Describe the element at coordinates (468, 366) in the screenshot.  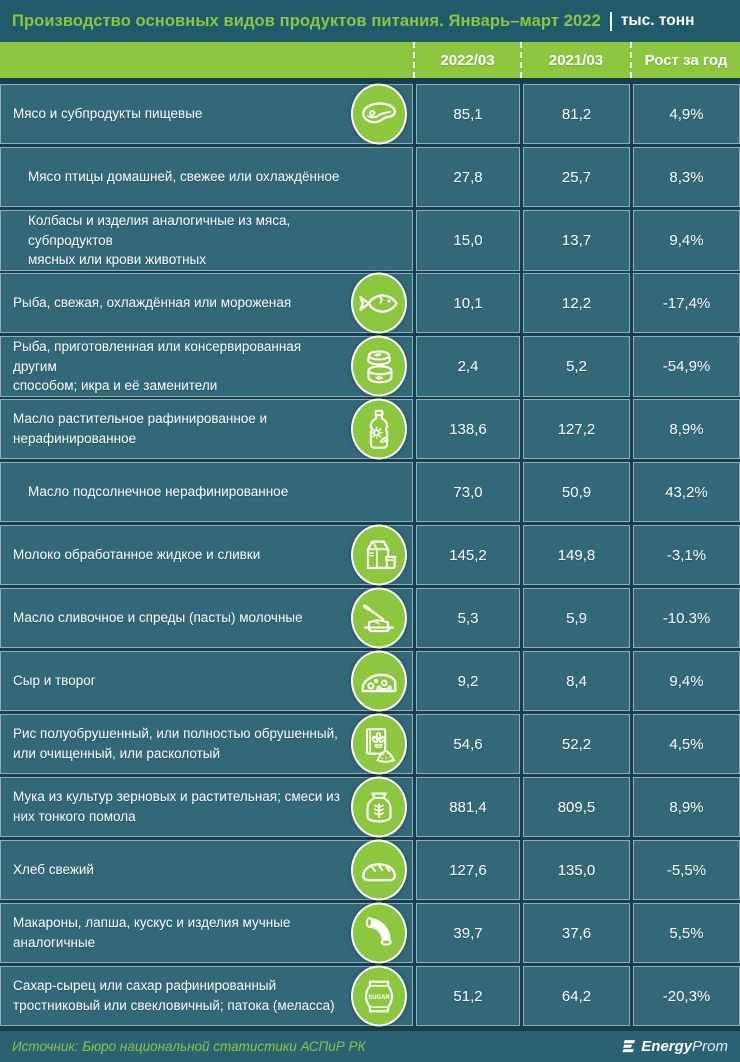
I see `value-2022: 2,4` at that location.